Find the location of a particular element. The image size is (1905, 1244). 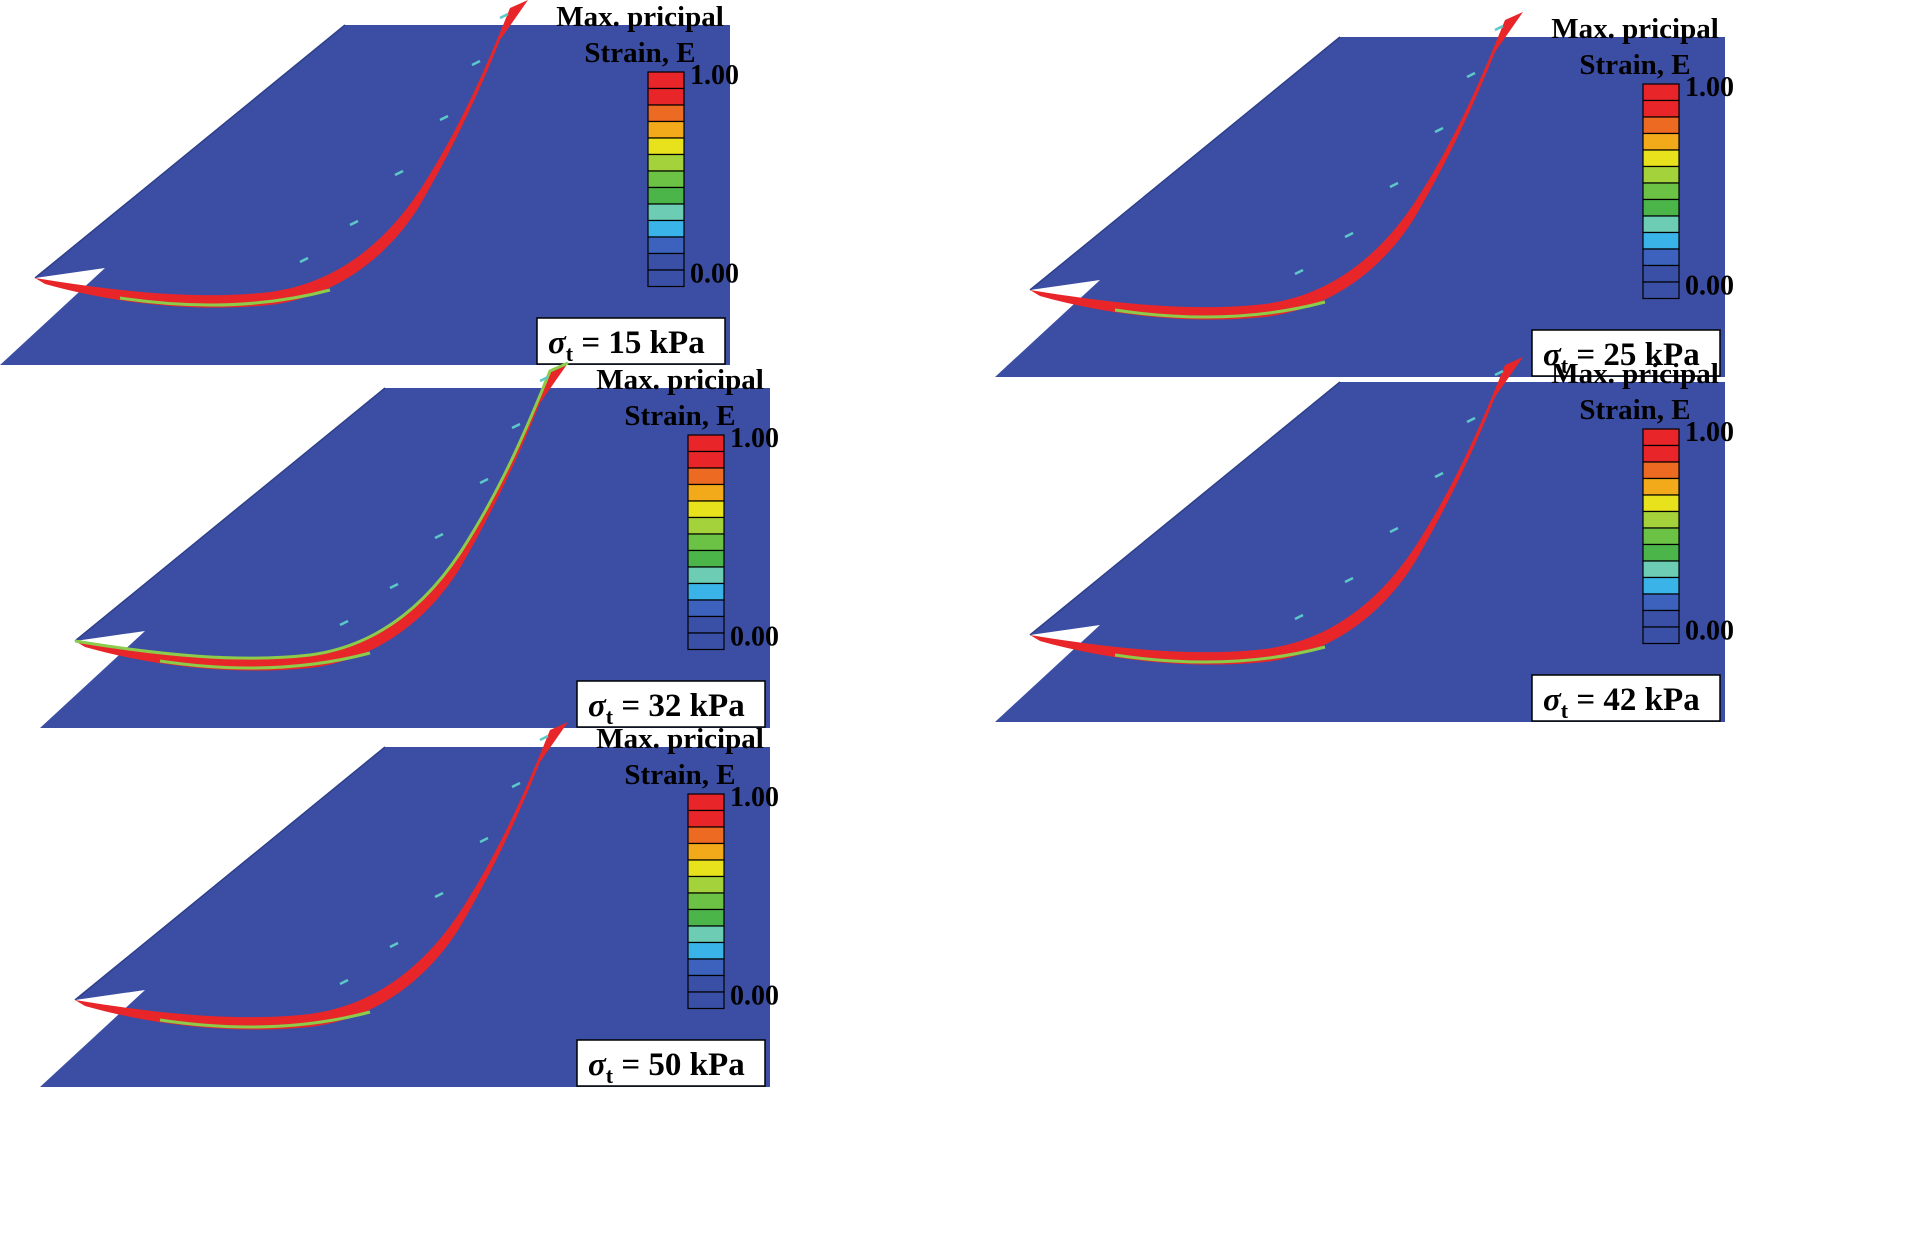

stress-label-text: σt = 32 kPa is located at coordinates (666, 708).